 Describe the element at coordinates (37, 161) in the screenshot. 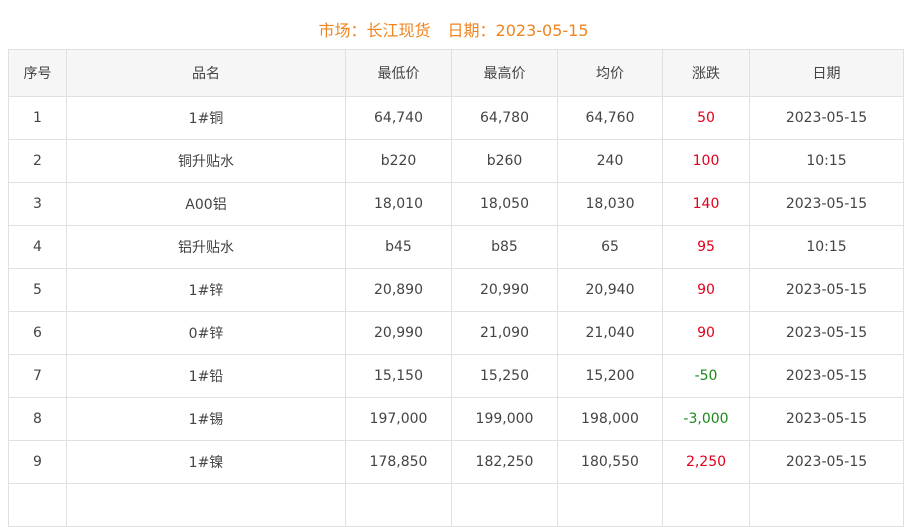

I see `cell-no: 2` at that location.